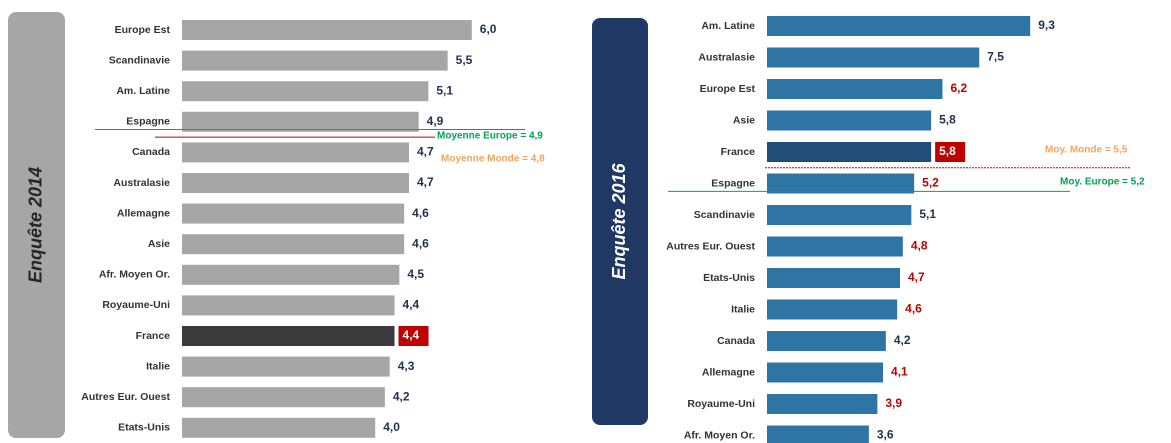 The image size is (1171, 443). Describe the element at coordinates (493, 159) in the screenshot. I see `reference-label: Moyenne Monde = 4,8` at that location.